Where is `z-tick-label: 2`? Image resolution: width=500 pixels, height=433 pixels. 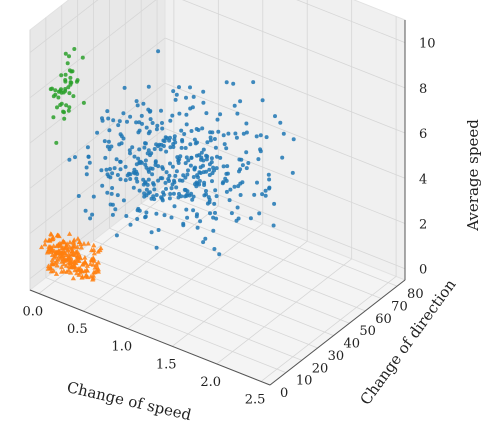
z-tick-label: 2 is located at coordinates (423, 224).